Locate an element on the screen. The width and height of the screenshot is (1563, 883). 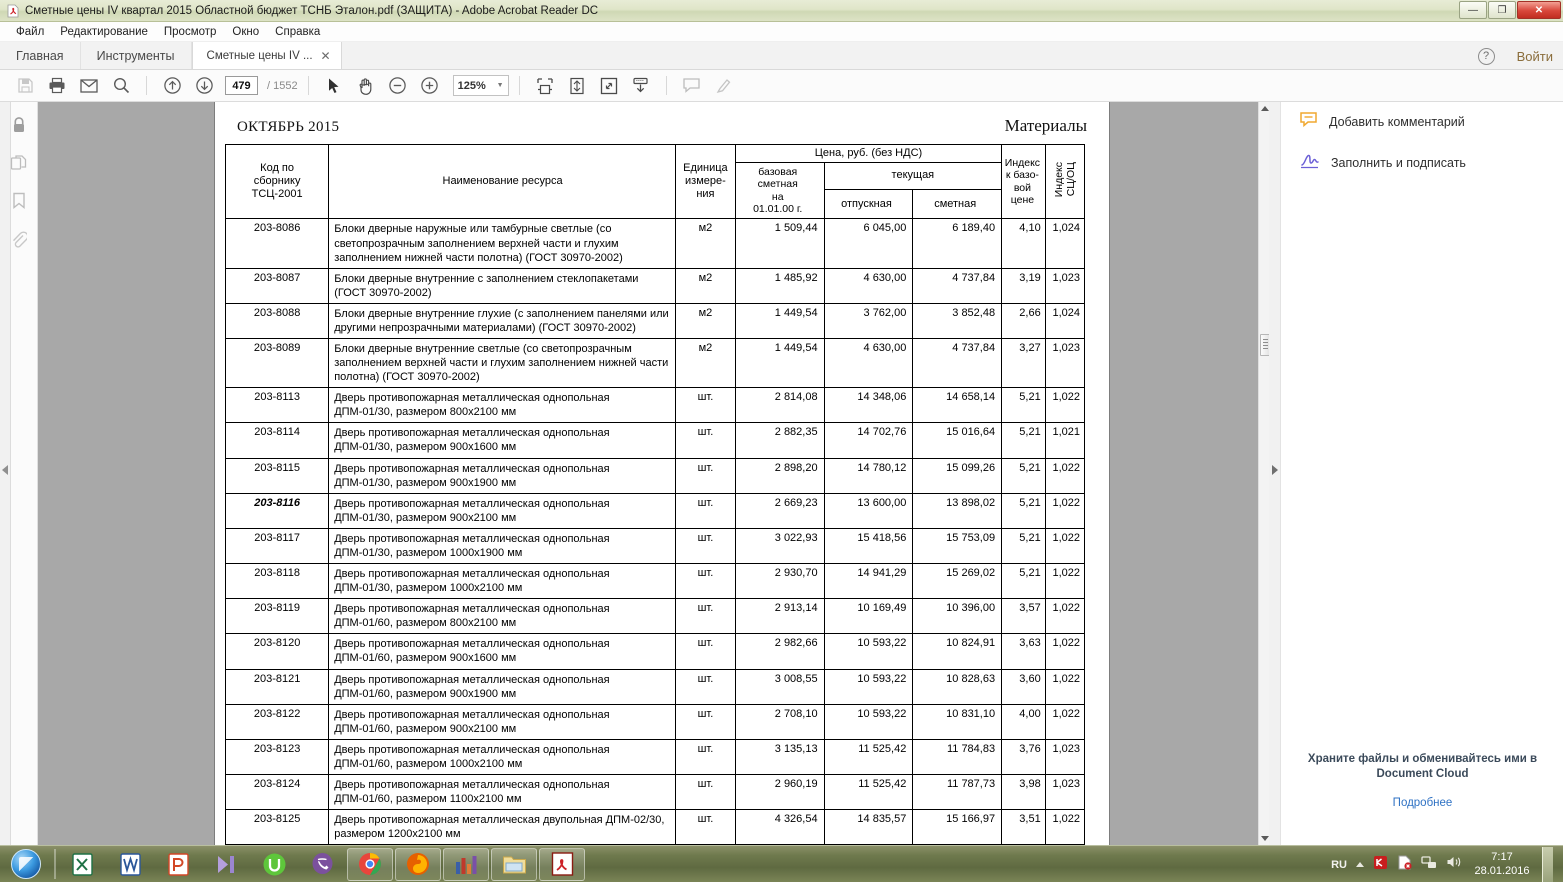
menu-item-help: Справка is located at coordinates (297, 32).